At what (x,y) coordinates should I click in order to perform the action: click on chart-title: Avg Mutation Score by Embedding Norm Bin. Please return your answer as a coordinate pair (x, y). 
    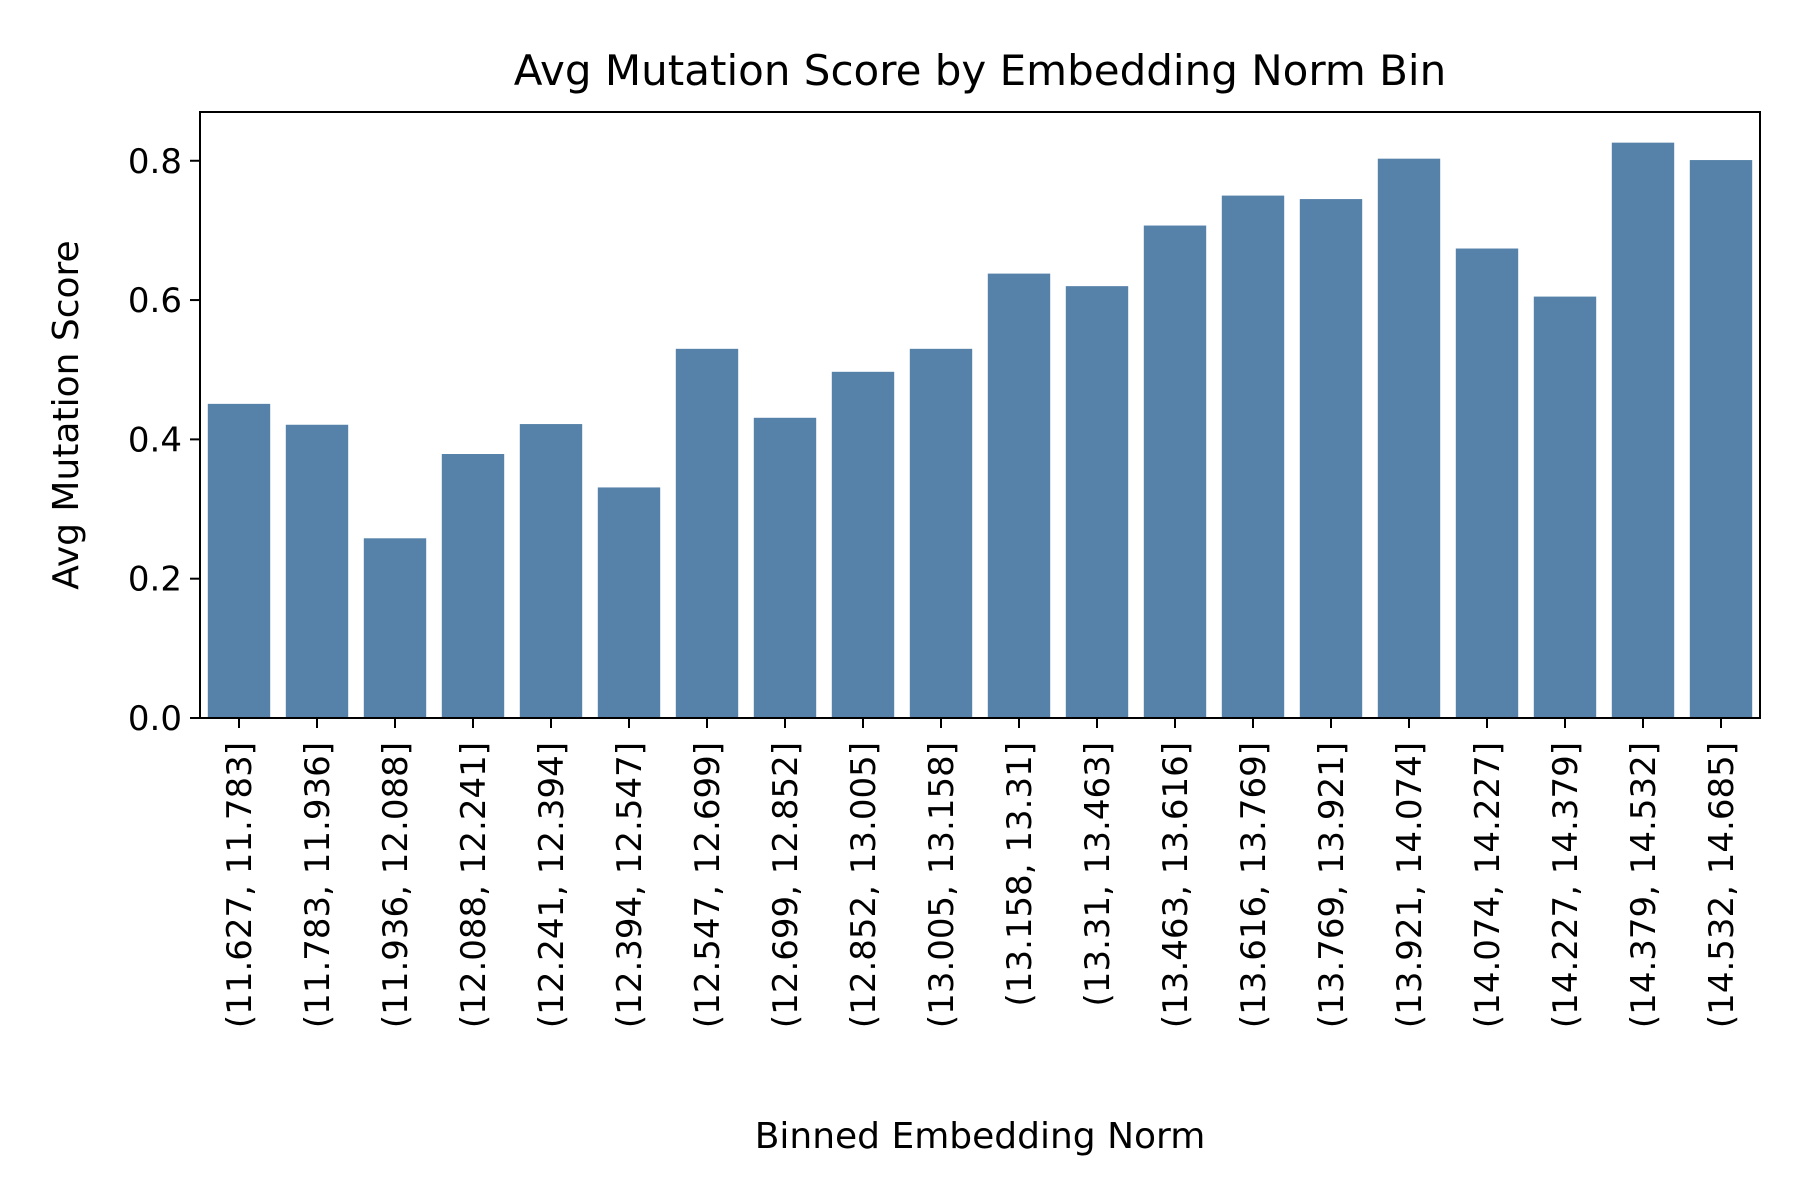
    Looking at the image, I should click on (980, 70).